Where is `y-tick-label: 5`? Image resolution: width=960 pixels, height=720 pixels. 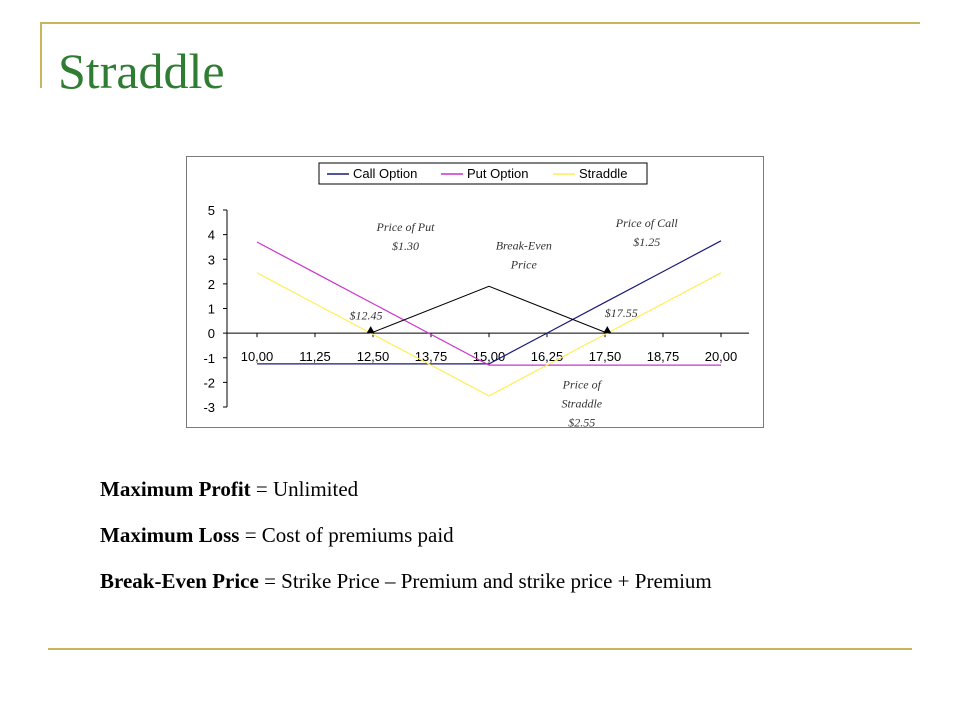 y-tick-label: 5 is located at coordinates (211, 210).